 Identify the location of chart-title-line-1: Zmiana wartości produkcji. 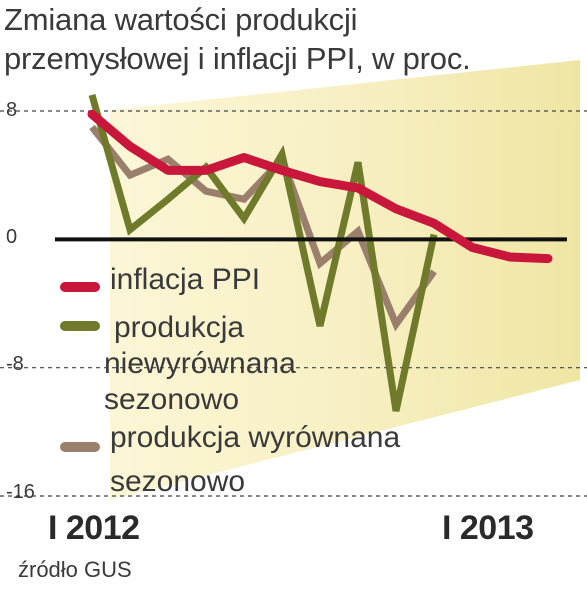
(181, 19).